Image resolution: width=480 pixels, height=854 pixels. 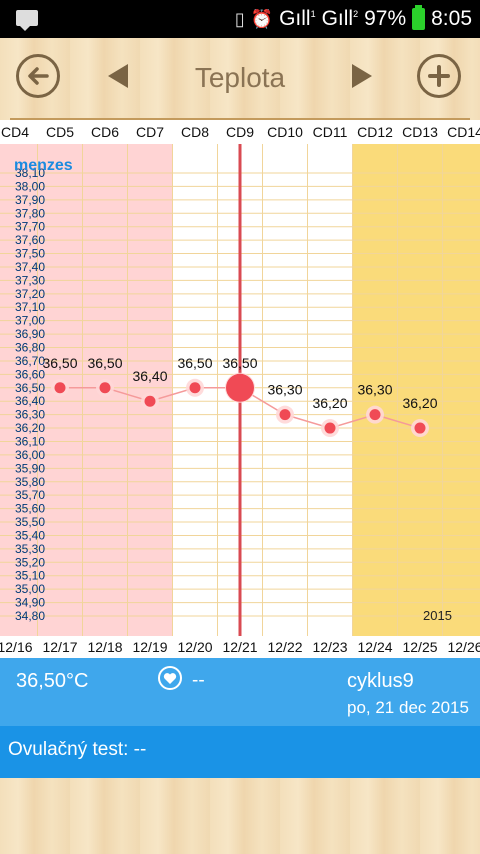 What do you see at coordinates (60, 132) in the screenshot?
I see `cycle-day-label: CD5` at bounding box center [60, 132].